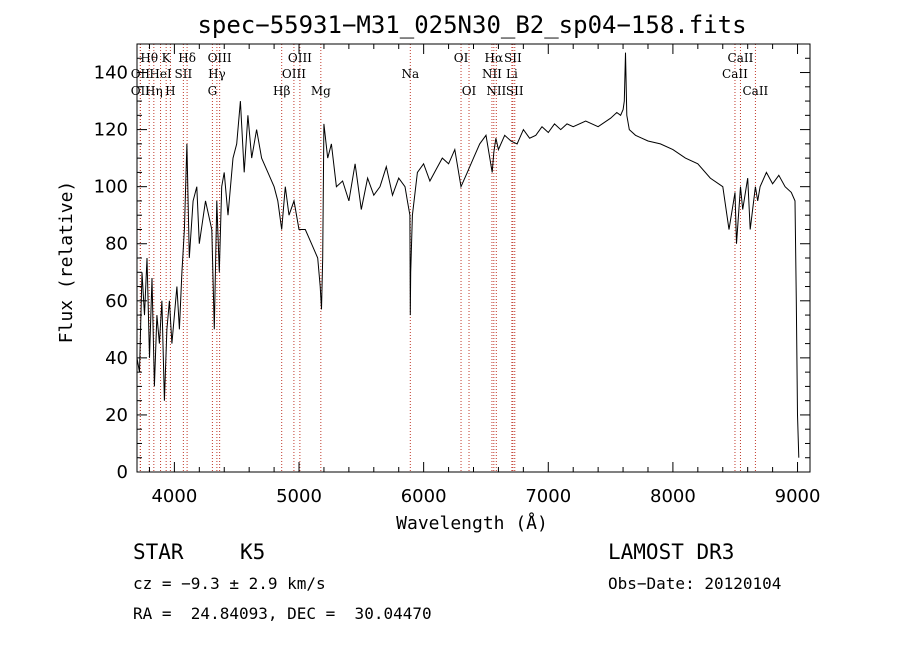 Image resolution: width=900 pixels, height=649 pixels. I want to click on coordinates: RA = 24.84093, DEC = 30.04470, so click(282, 613).